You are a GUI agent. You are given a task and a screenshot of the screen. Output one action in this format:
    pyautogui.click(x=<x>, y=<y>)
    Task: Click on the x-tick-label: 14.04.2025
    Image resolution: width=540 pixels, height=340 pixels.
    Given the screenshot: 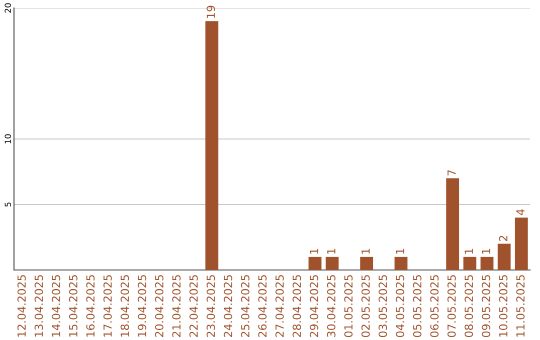 What is the action you would take?
    pyautogui.click(x=56, y=306)
    